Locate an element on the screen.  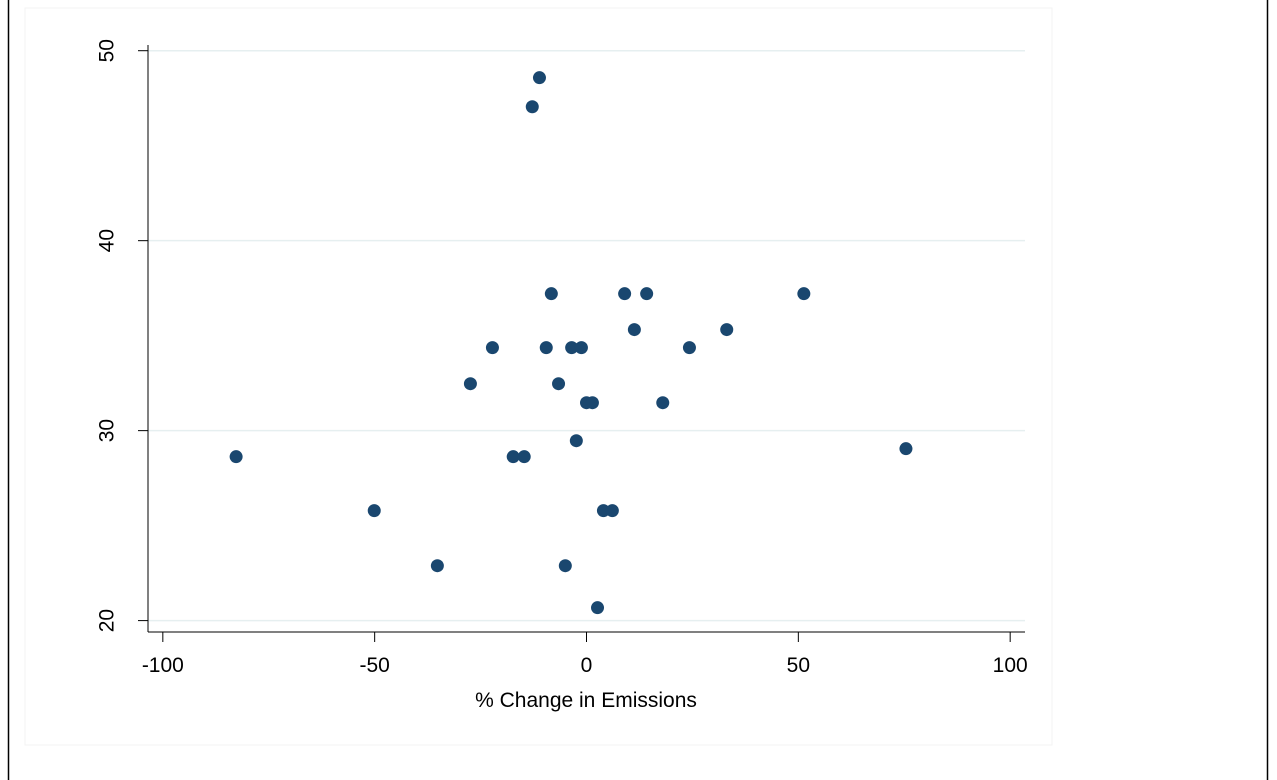
x-tick-label: 0 is located at coordinates (587, 665).